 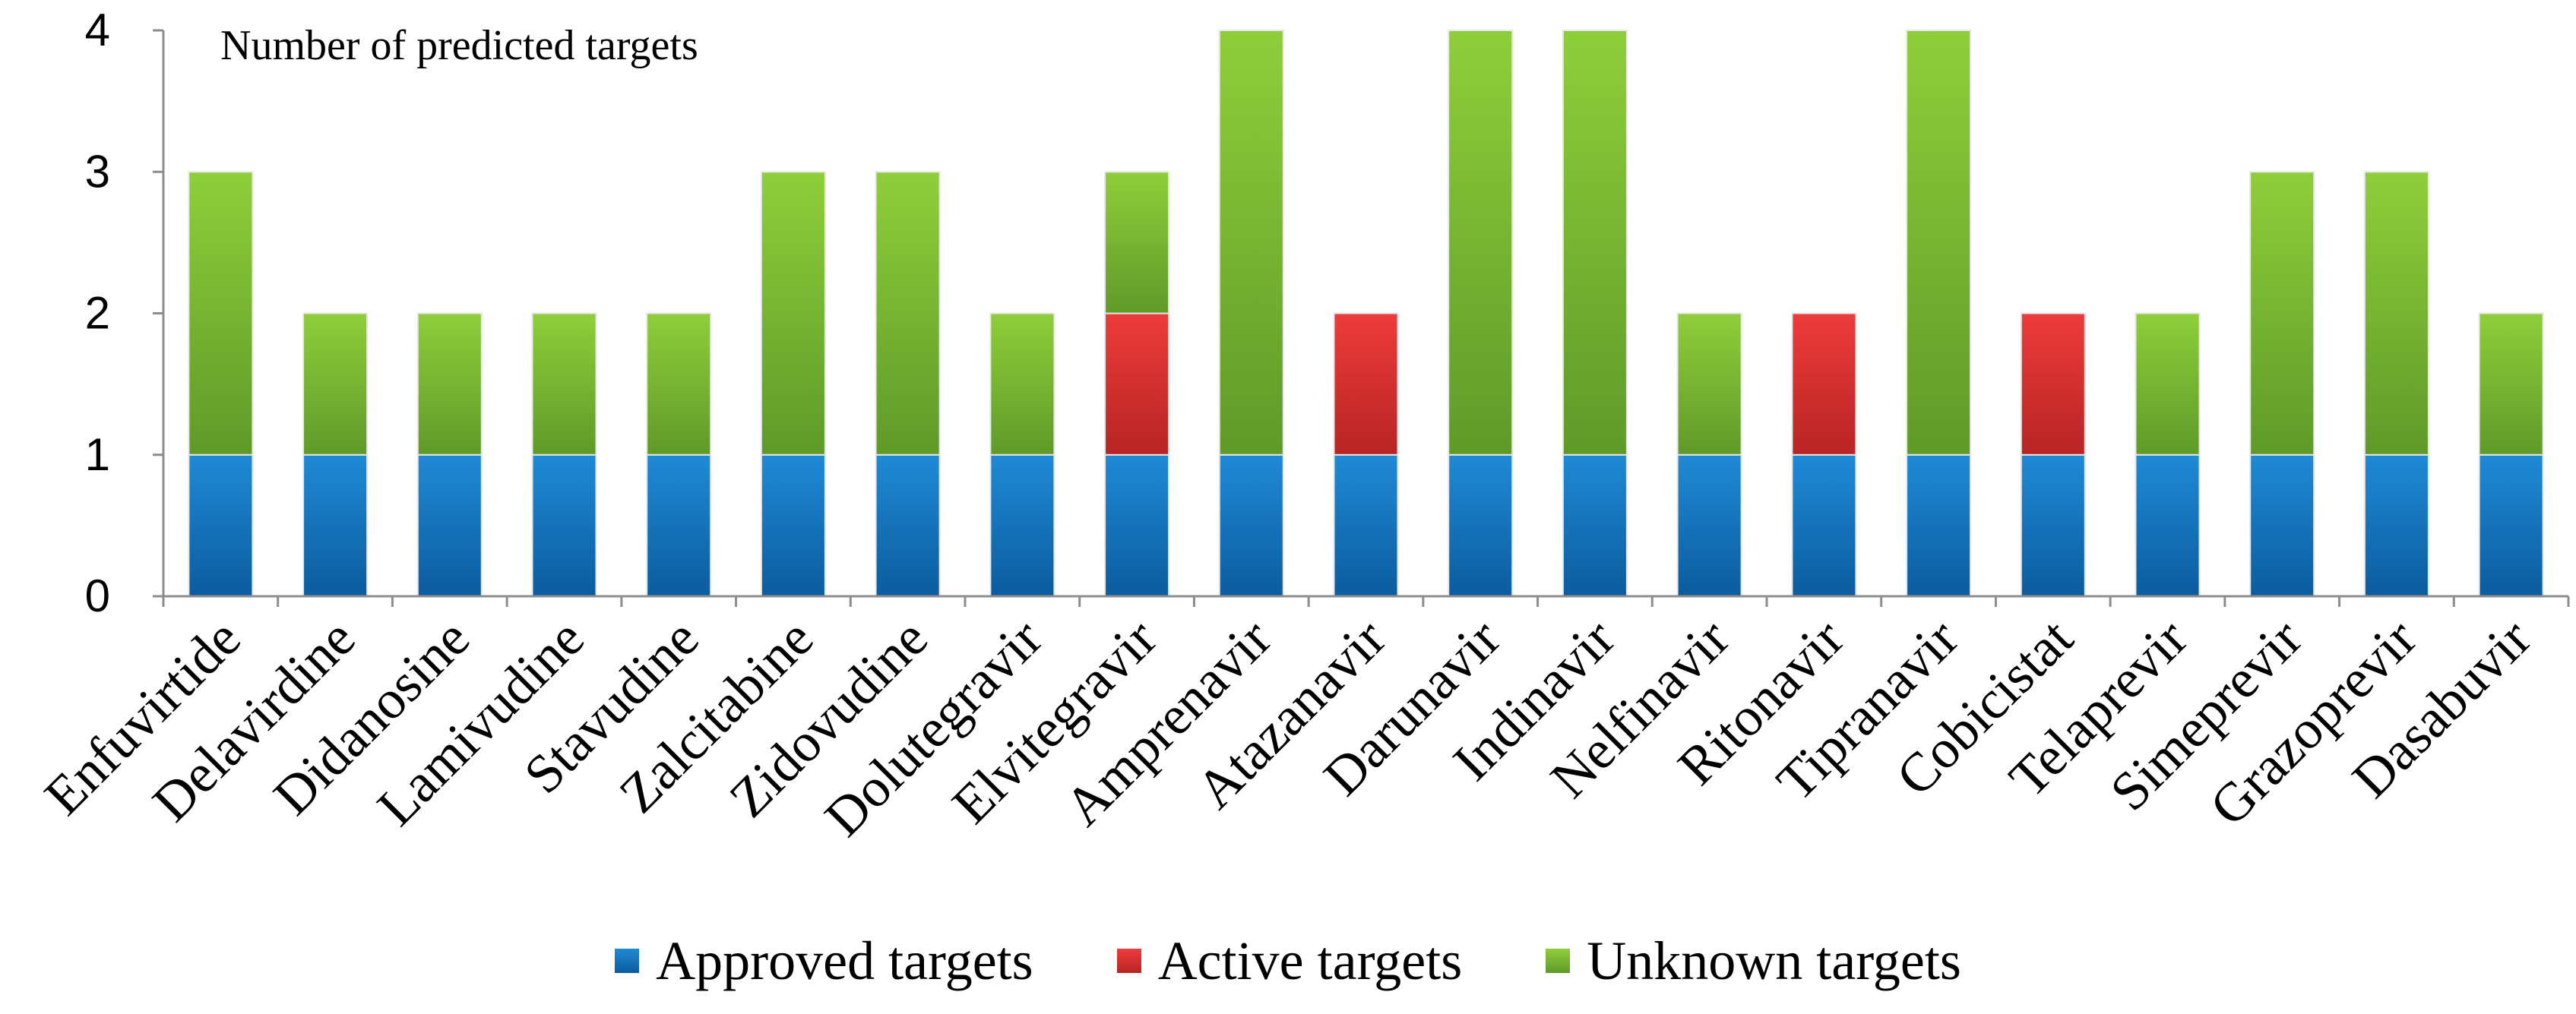 What do you see at coordinates (1824, 384) in the screenshot?
I see `bar-ritonavir-active-targets` at bounding box center [1824, 384].